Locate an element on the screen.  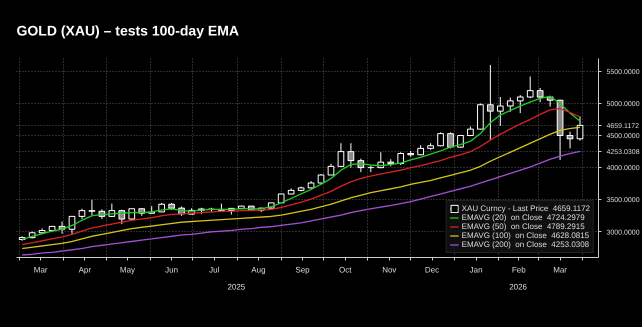
x-tick-label: Dec is located at coordinates (432, 270).